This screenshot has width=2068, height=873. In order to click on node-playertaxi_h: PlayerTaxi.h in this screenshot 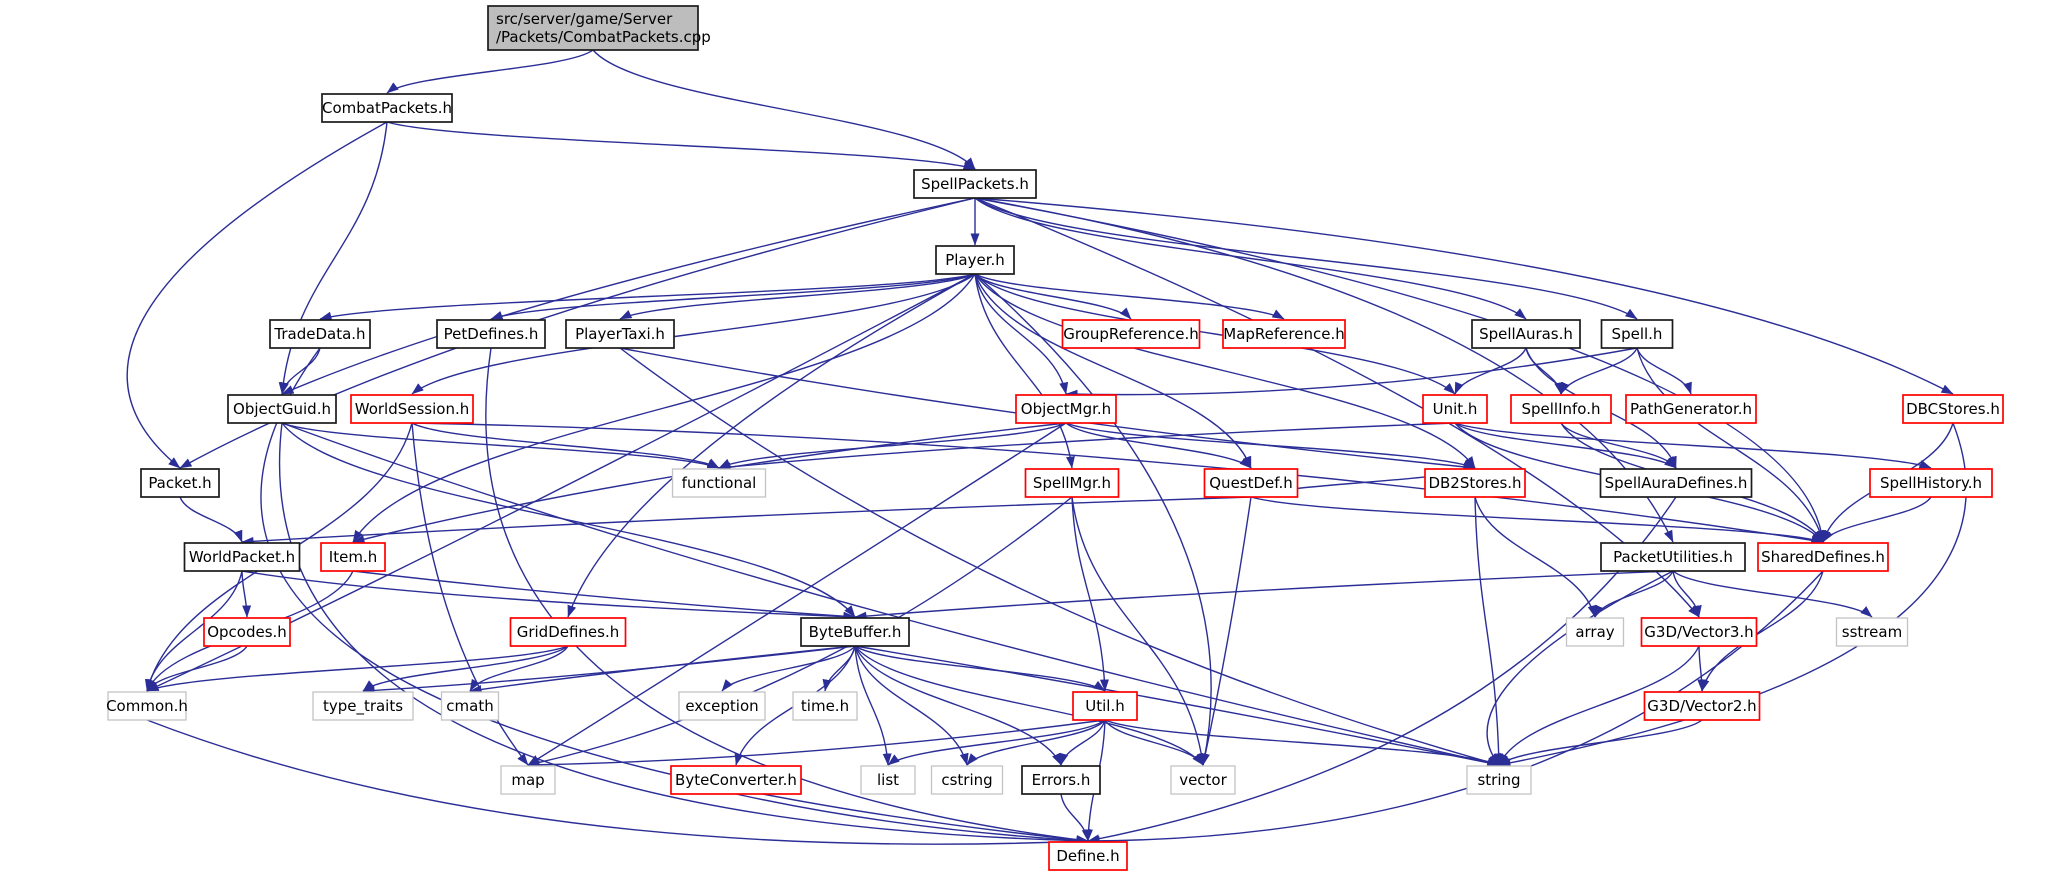, I will do `click(620, 334)`.